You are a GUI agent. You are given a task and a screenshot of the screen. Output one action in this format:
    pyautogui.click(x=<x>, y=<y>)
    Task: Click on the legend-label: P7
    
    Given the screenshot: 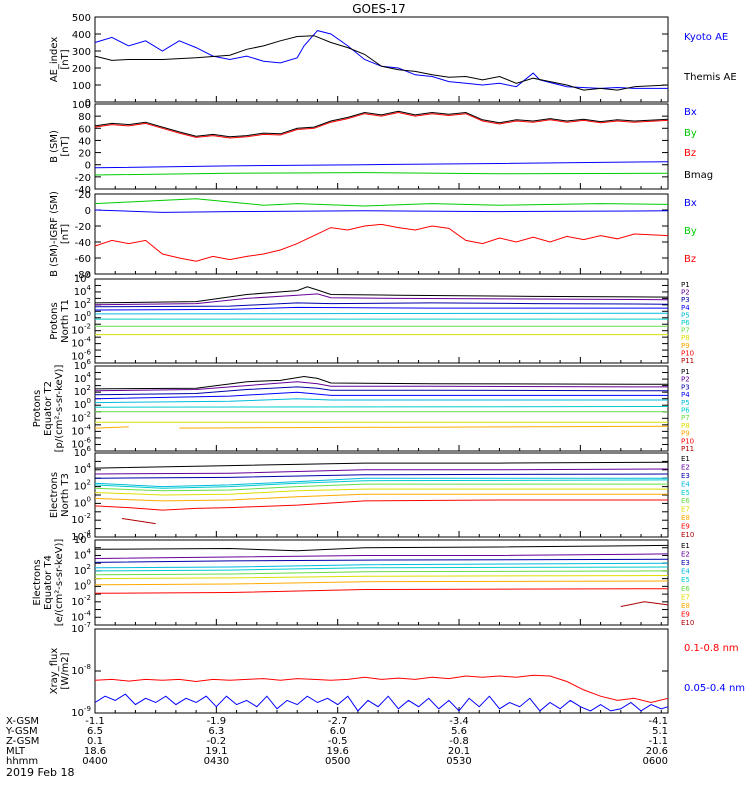 What is the action you would take?
    pyautogui.click(x=685, y=331)
    